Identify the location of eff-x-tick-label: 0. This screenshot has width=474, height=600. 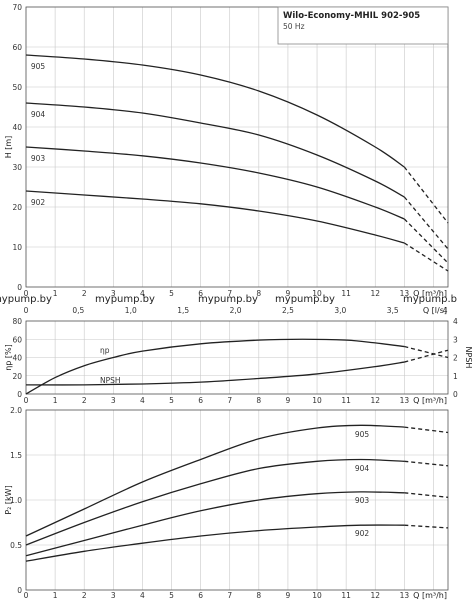
(26, 400).